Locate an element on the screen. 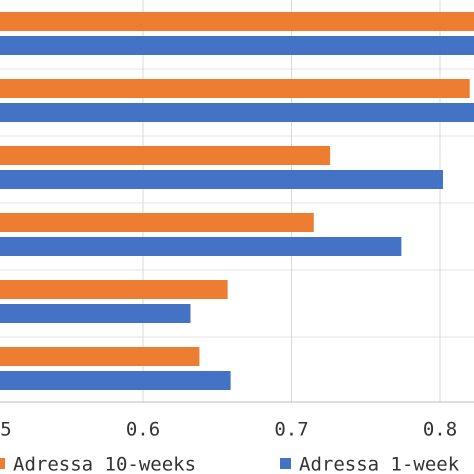 This screenshot has width=474, height=474. x-tick-label: 0.5 is located at coordinates (6, 430).